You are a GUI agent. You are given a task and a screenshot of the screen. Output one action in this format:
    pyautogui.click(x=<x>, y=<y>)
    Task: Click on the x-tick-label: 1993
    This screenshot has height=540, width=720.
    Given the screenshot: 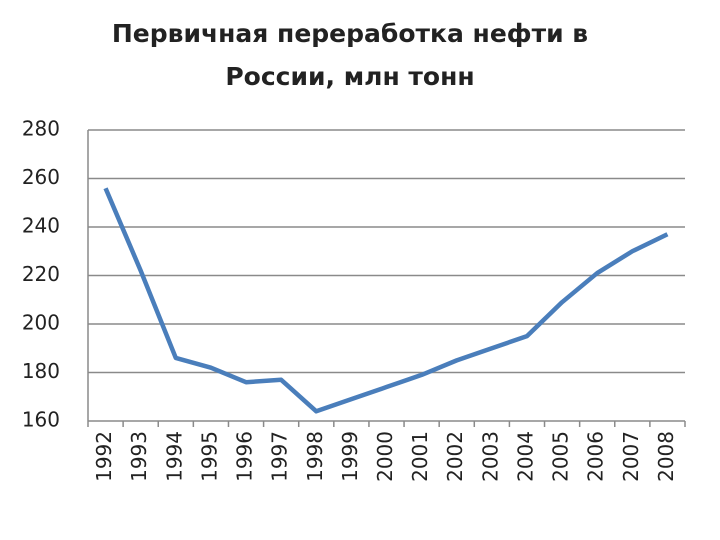 What is the action you would take?
    pyautogui.click(x=139, y=456)
    